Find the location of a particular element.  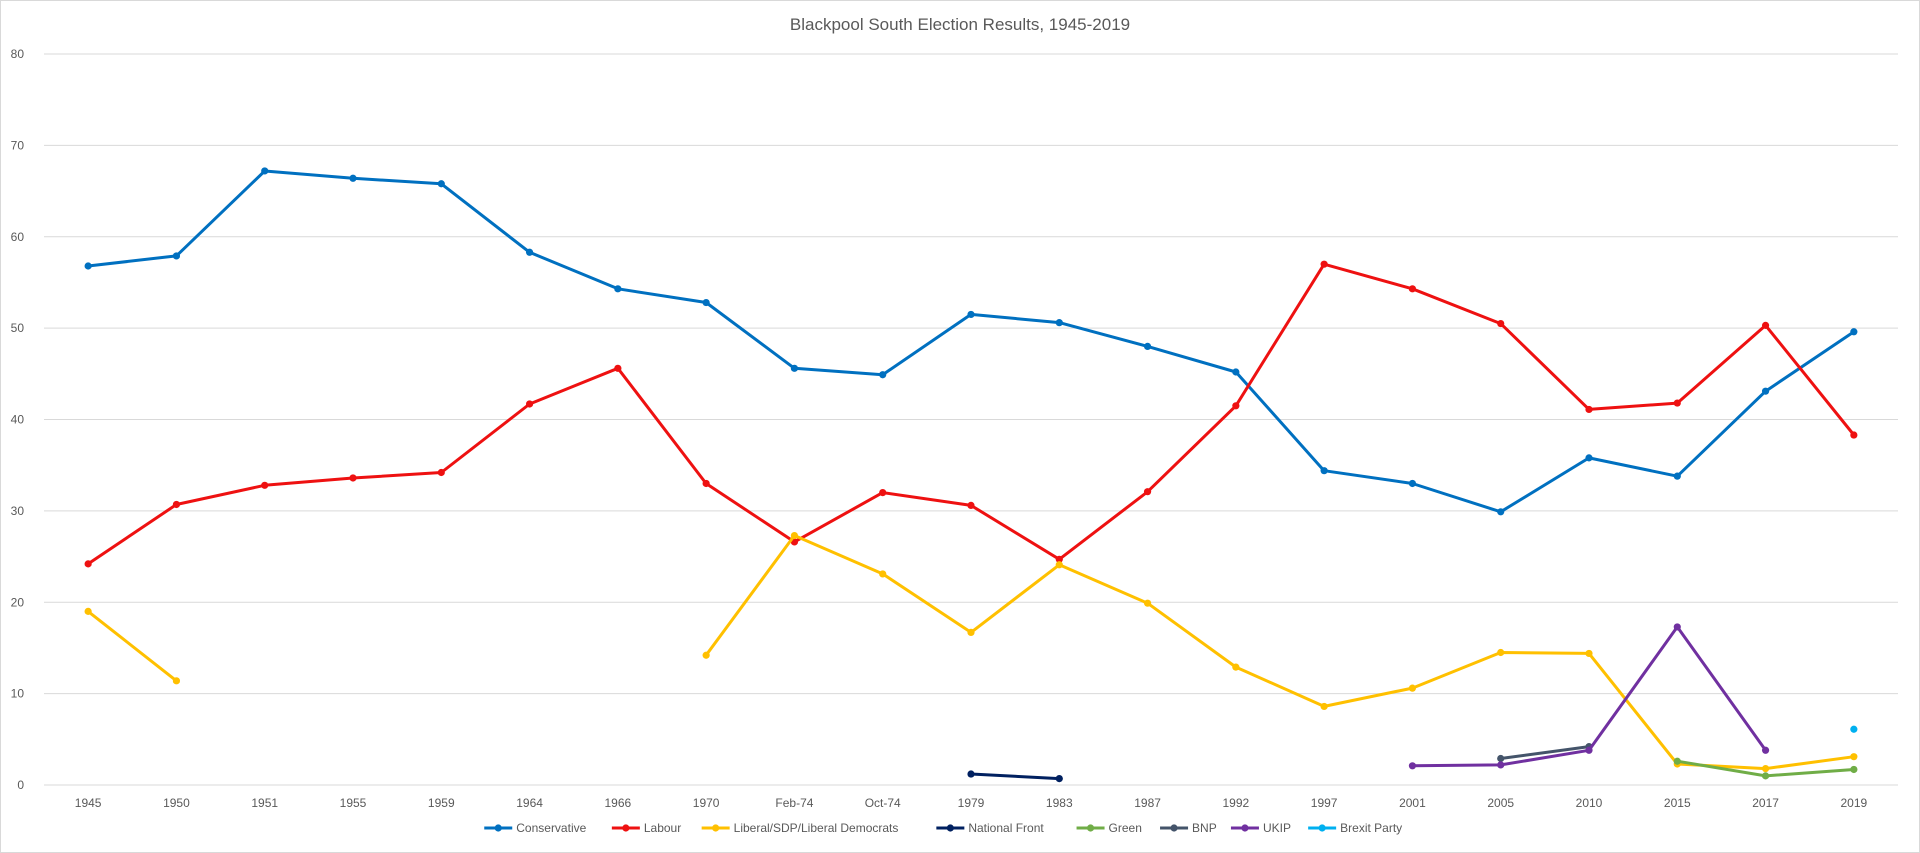

x-tick-label: 2017 is located at coordinates (1765, 803).